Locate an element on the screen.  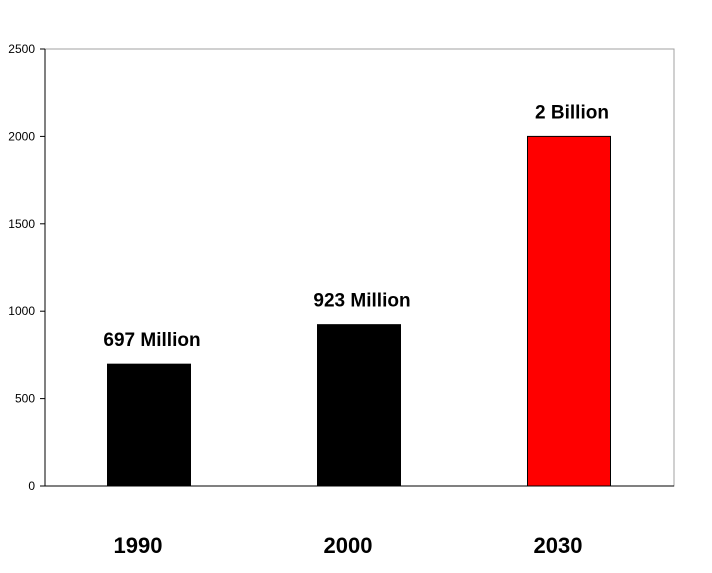
x-category-label: 2030 is located at coordinates (558, 545).